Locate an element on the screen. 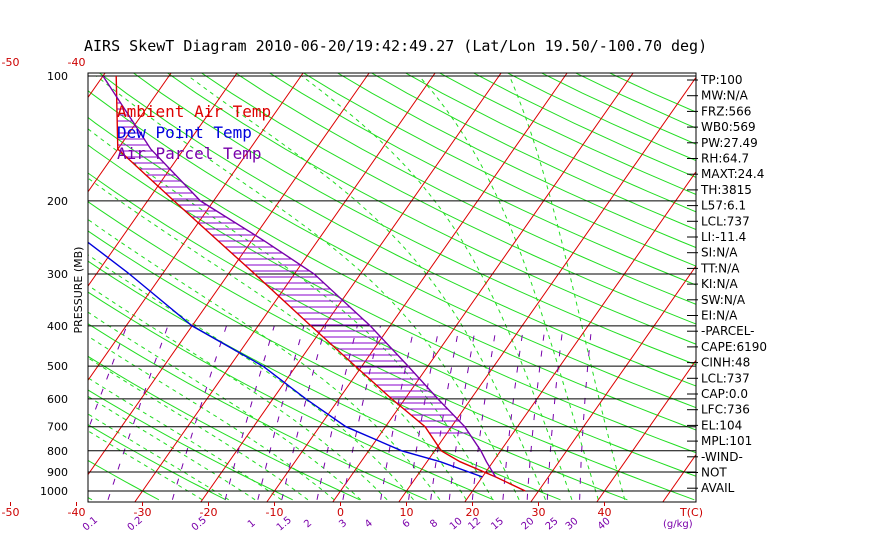 This screenshot has width=870, height=560. index-value: RH:64.7 is located at coordinates (725, 159).